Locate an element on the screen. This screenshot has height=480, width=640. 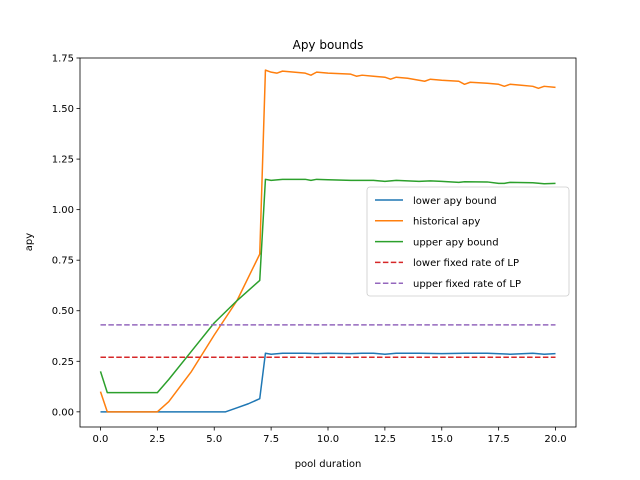
x-tick-label: 20.0 is located at coordinates (555, 439).